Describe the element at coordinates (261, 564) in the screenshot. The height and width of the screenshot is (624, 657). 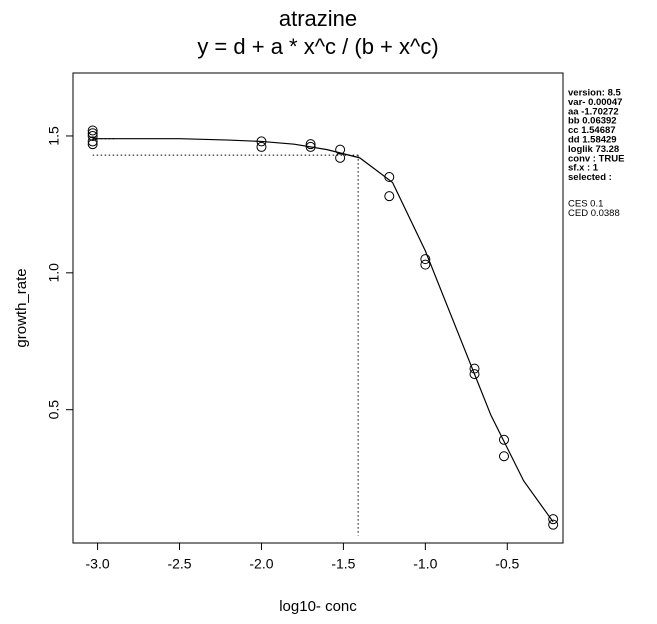
I see `x-tick-label: -2.0` at that location.